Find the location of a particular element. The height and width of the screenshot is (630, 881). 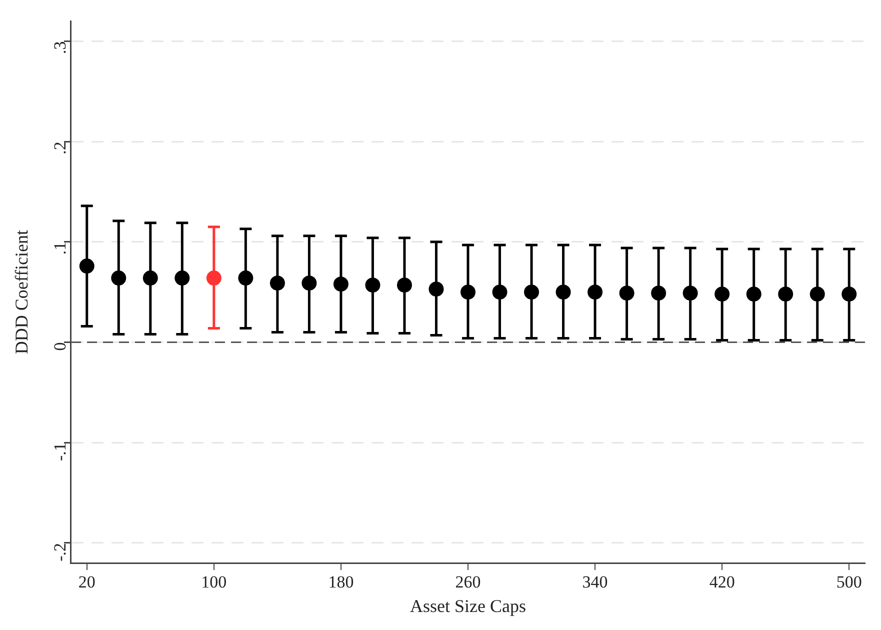

y-tick-label: -.2 is located at coordinates (60, 552).